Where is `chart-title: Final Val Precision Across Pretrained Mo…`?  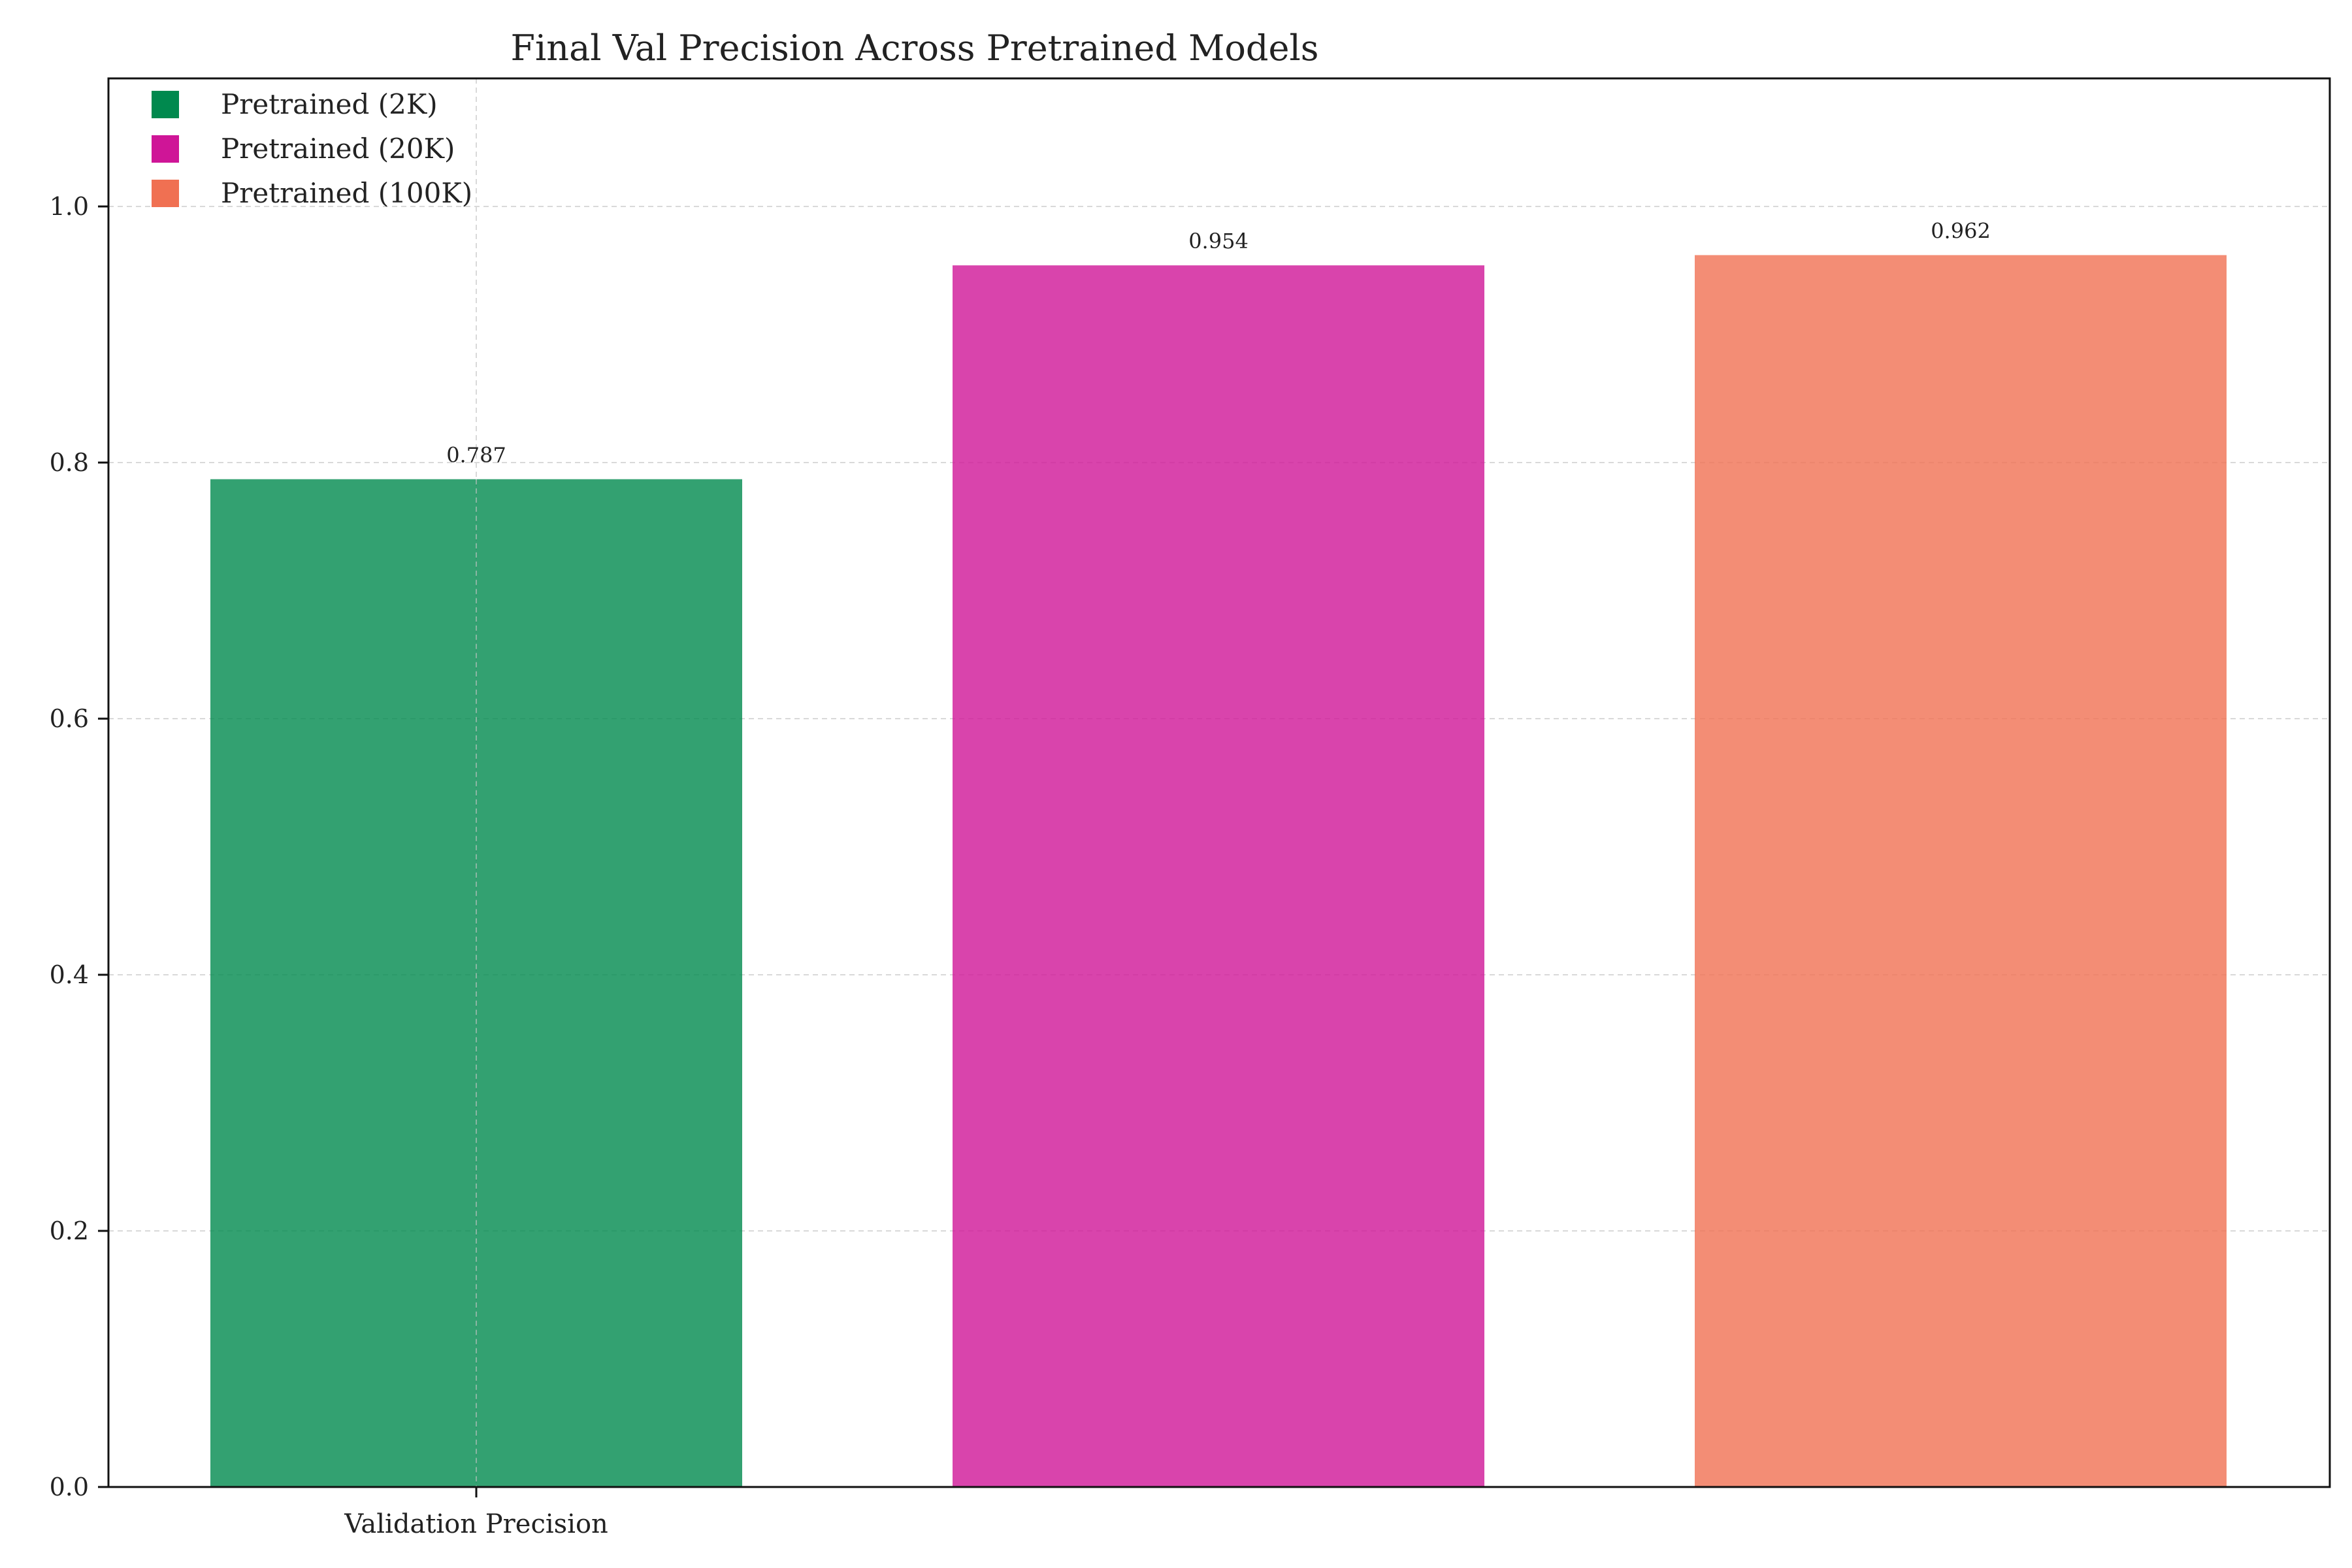 chart-title: Final Val Precision Across Pretrained Mo… is located at coordinates (915, 48).